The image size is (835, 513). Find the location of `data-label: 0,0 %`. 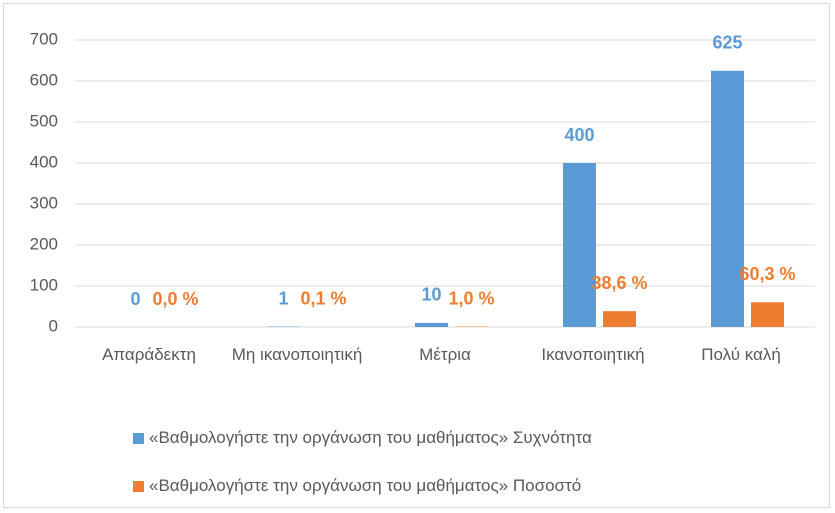

data-label: 0,0 % is located at coordinates (175, 299).